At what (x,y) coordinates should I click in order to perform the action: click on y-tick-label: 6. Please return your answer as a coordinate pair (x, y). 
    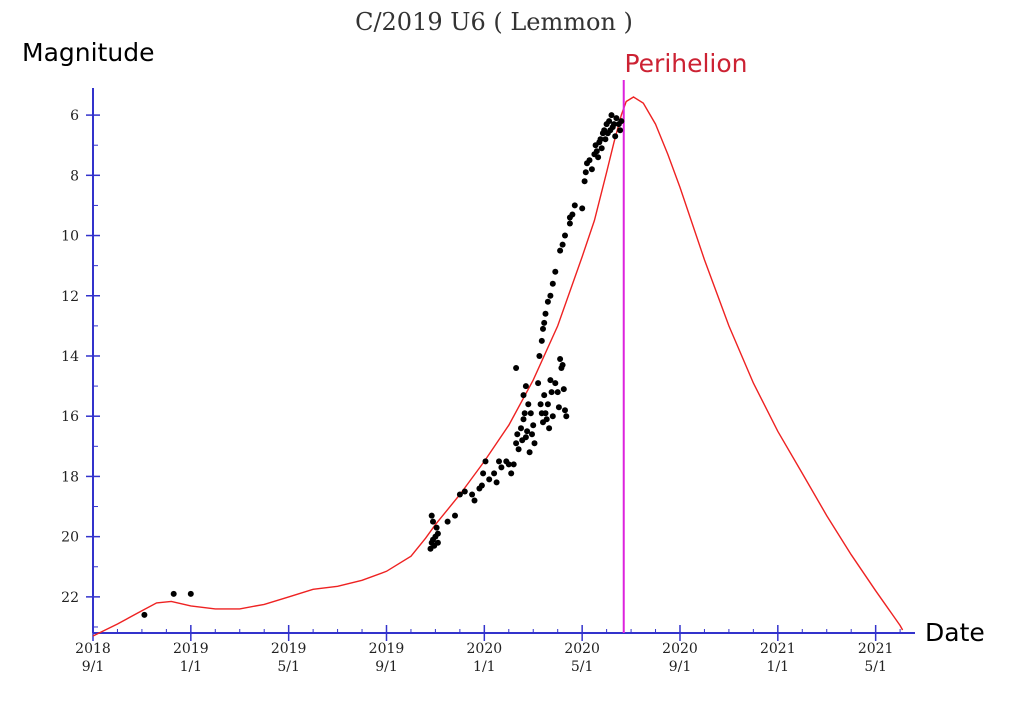
    Looking at the image, I should click on (74, 116).